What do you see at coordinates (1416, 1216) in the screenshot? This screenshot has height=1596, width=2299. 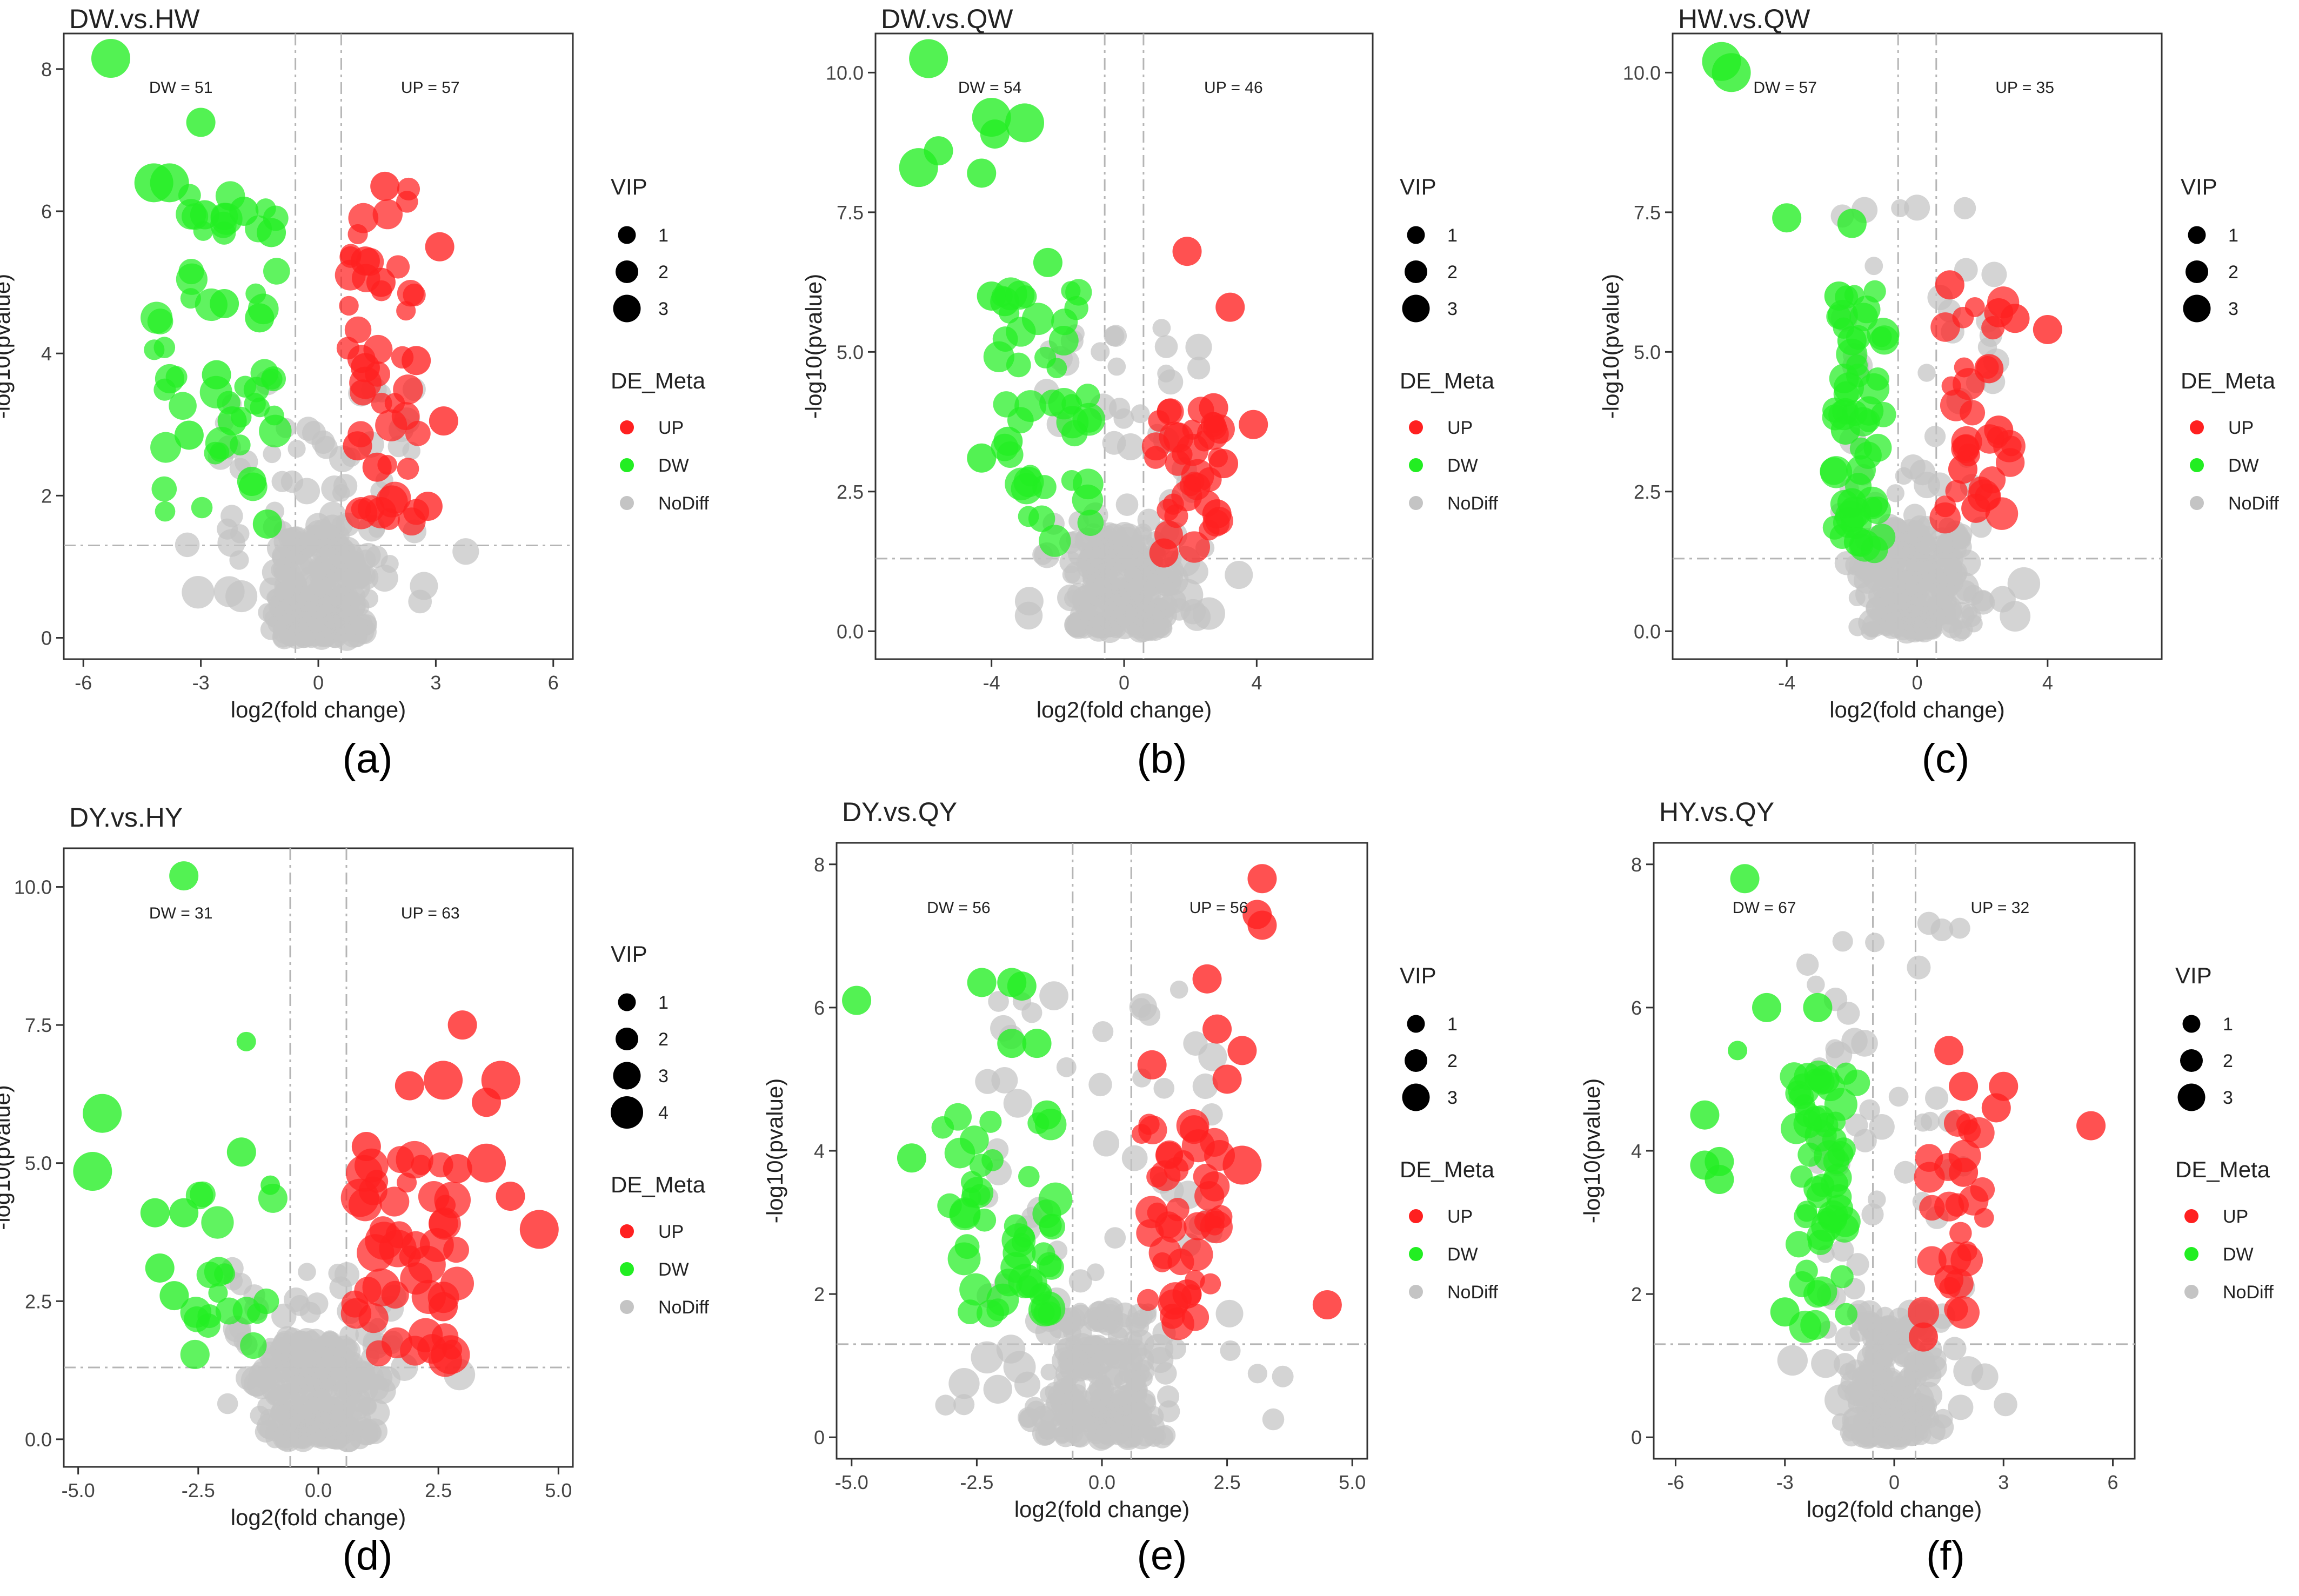 I see `de-legend-dot-up` at bounding box center [1416, 1216].